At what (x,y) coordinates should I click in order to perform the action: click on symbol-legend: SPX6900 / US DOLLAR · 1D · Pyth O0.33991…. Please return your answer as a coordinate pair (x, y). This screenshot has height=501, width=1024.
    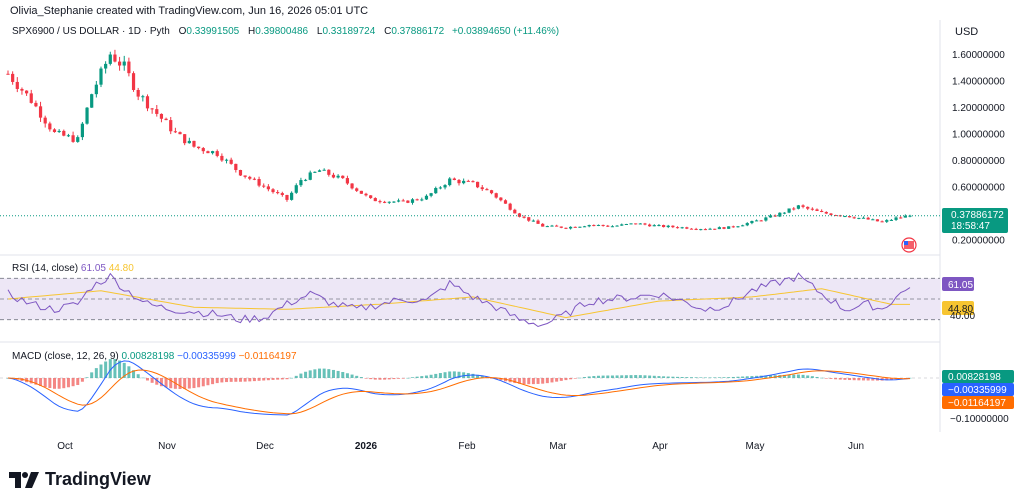
    Looking at the image, I should click on (285, 31).